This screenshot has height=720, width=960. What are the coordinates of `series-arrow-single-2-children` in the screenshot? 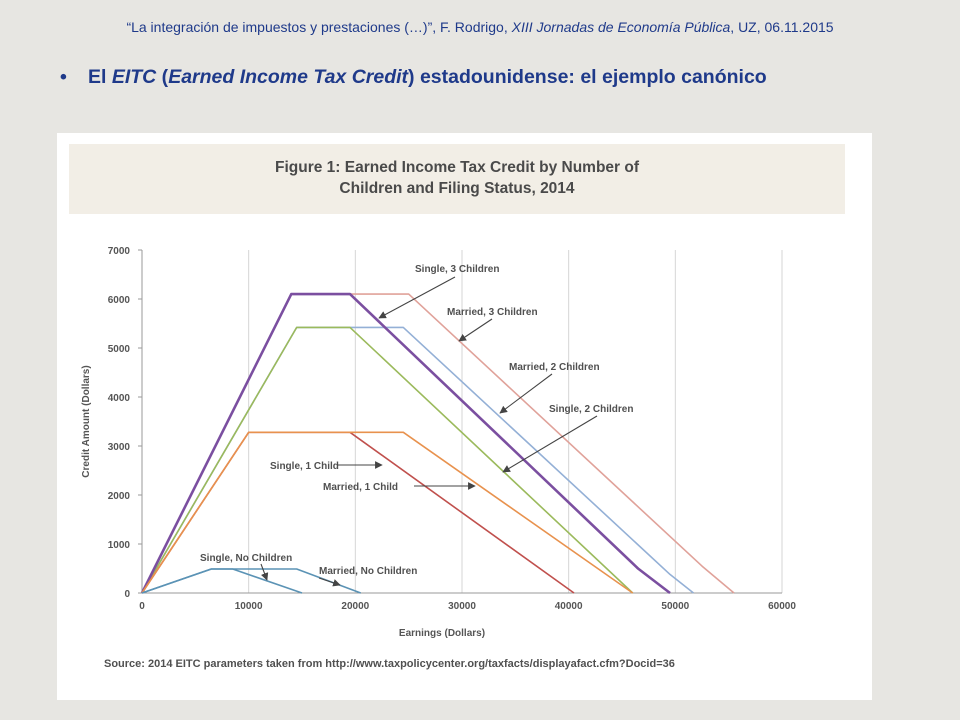 It's located at (550, 444).